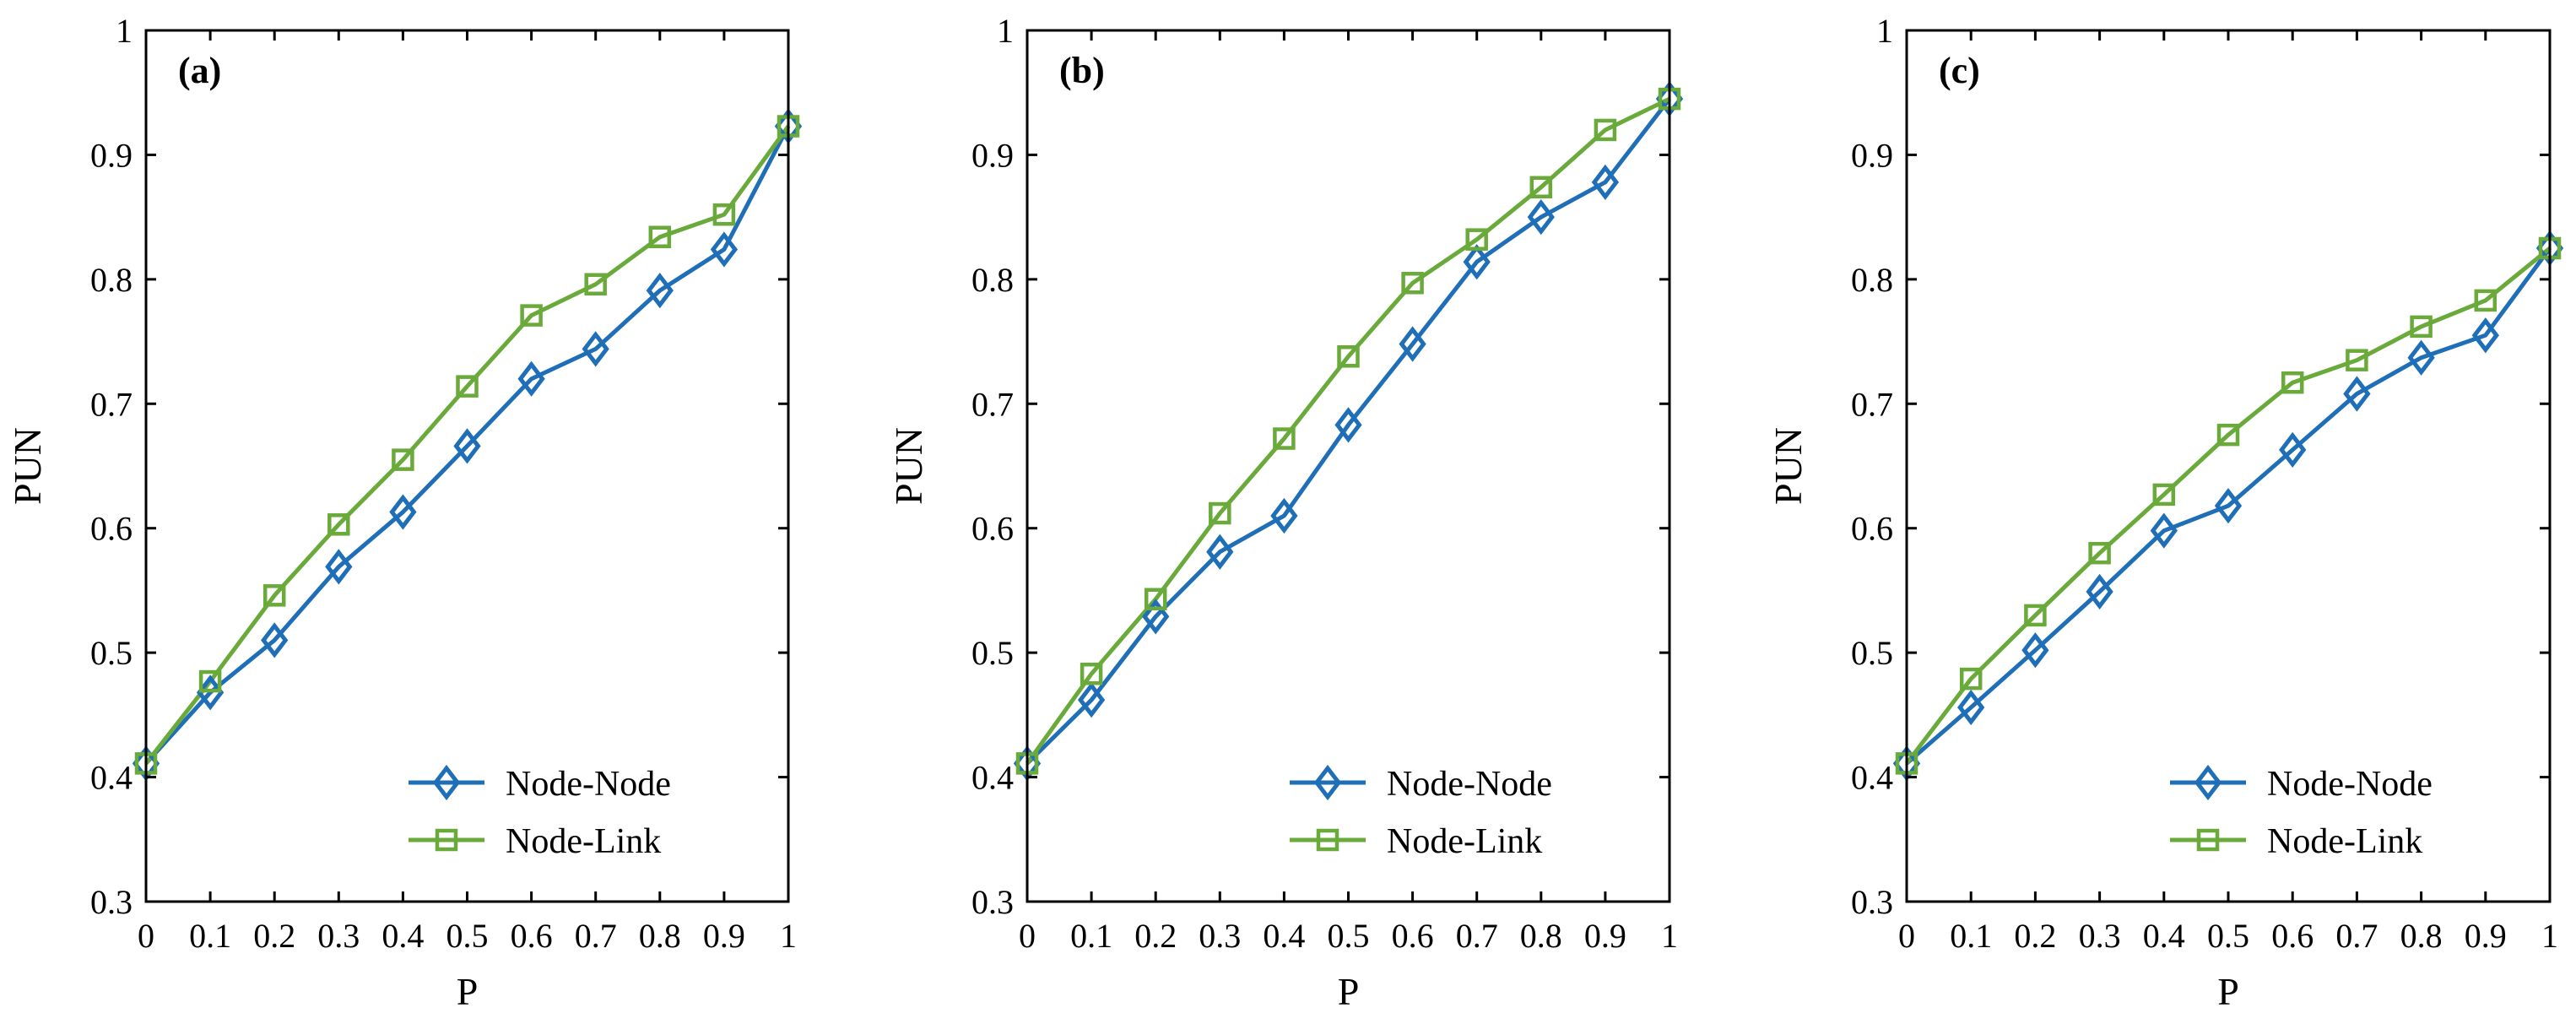 The image size is (2576, 1024). I want to click on legend-label-node-node: Node-Node, so click(588, 784).